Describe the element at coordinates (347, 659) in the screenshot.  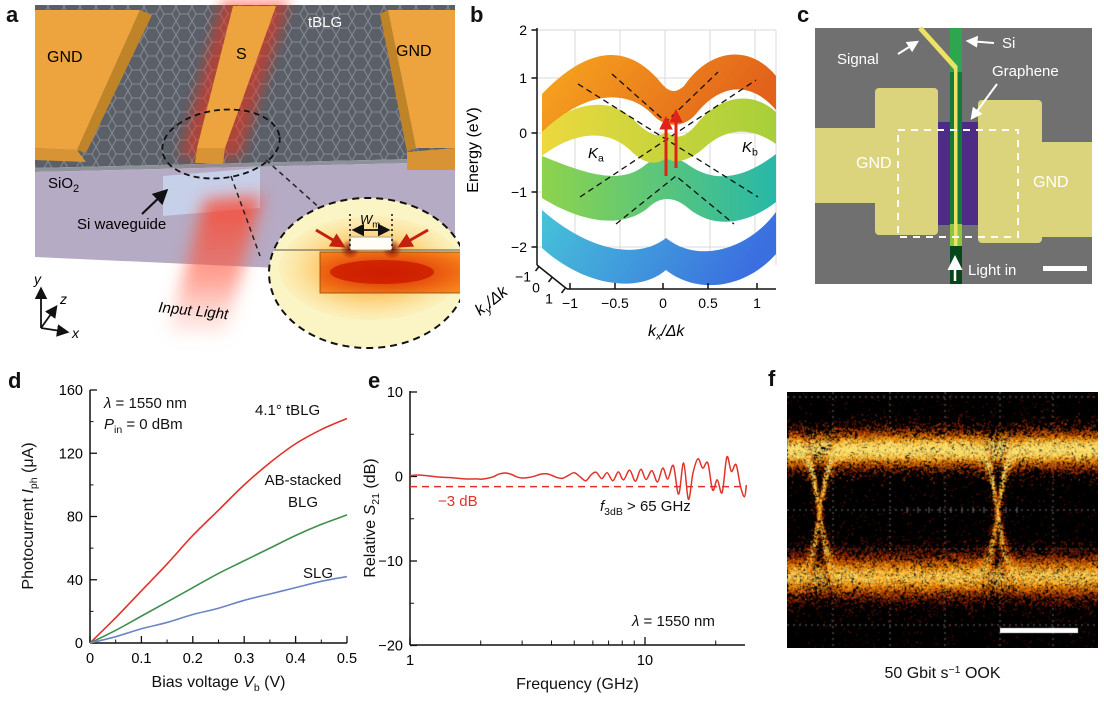
I see `d-x-tick-label: 0.5` at that location.